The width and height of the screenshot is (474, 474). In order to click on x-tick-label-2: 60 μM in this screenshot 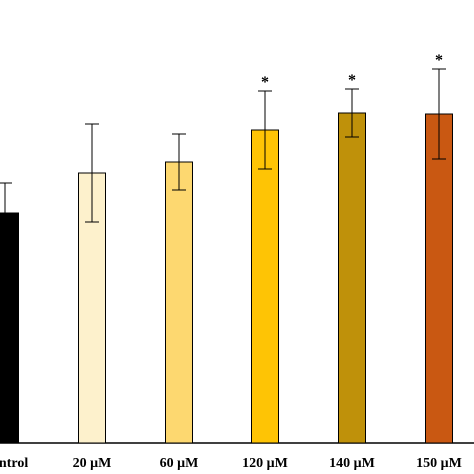, I will do `click(179, 463)`.